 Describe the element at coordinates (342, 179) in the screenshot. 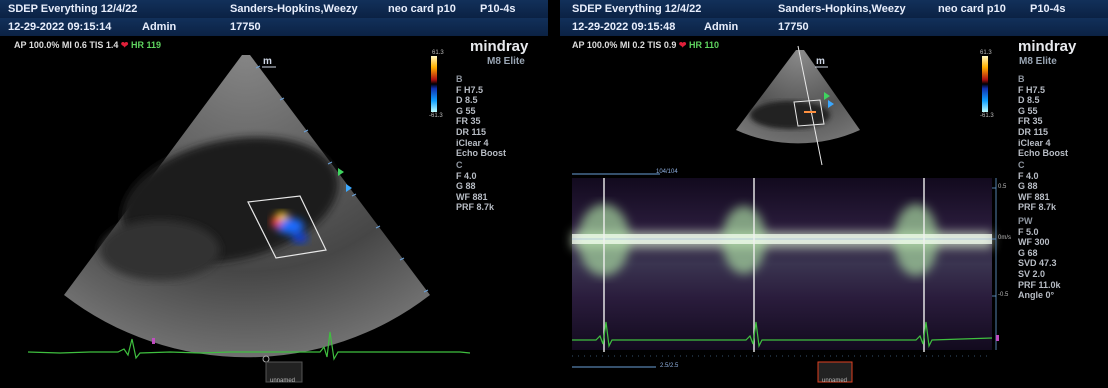

I see `depth-scale` at that location.